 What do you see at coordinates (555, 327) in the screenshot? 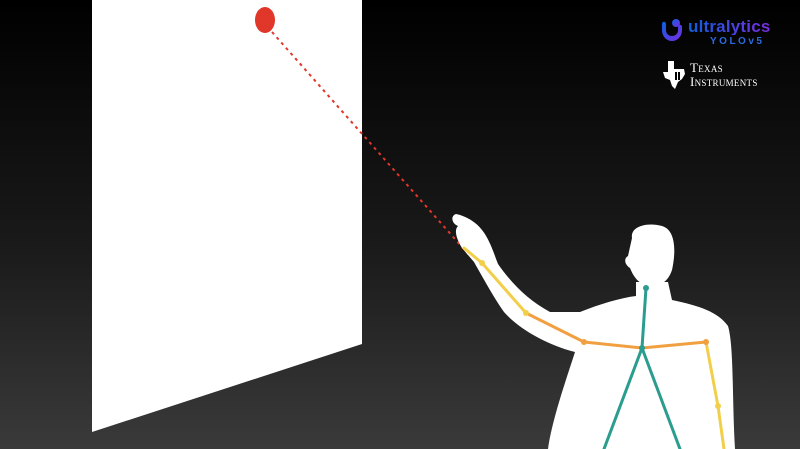
I see `right-upper-arm` at bounding box center [555, 327].